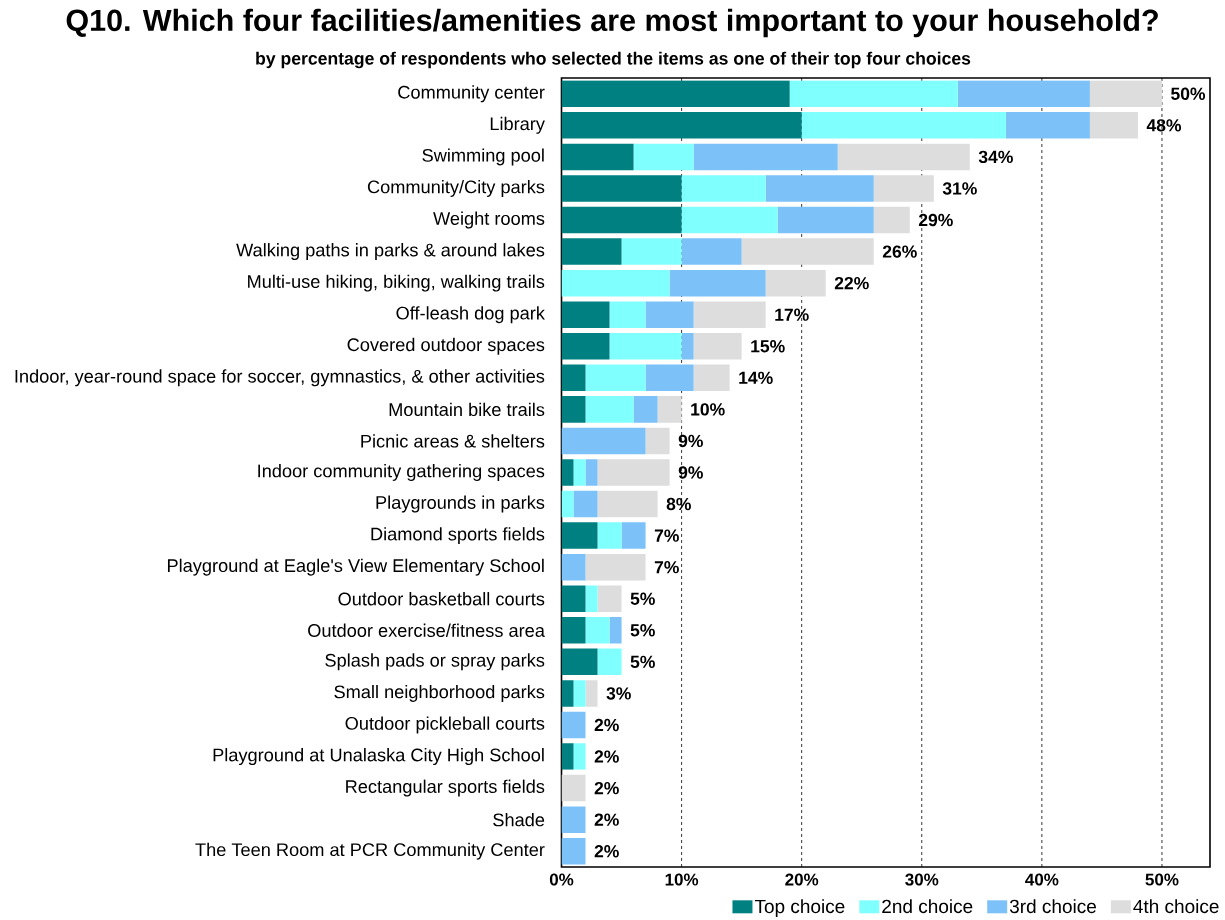  Describe the element at coordinates (483, 157) in the screenshot. I see `y-tick-label: Swimming pool` at that location.